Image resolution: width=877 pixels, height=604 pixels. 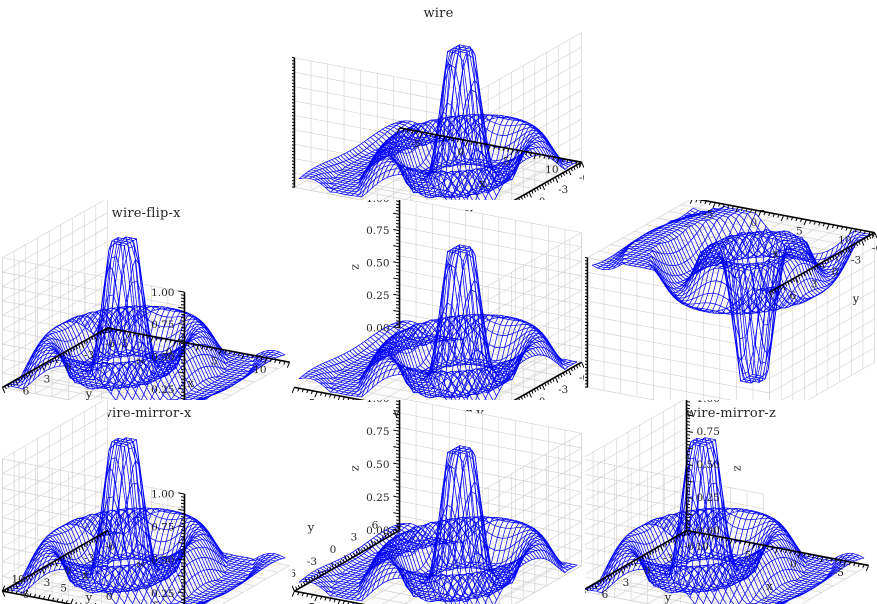 I want to click on panel-title: wire, so click(x=438, y=13).